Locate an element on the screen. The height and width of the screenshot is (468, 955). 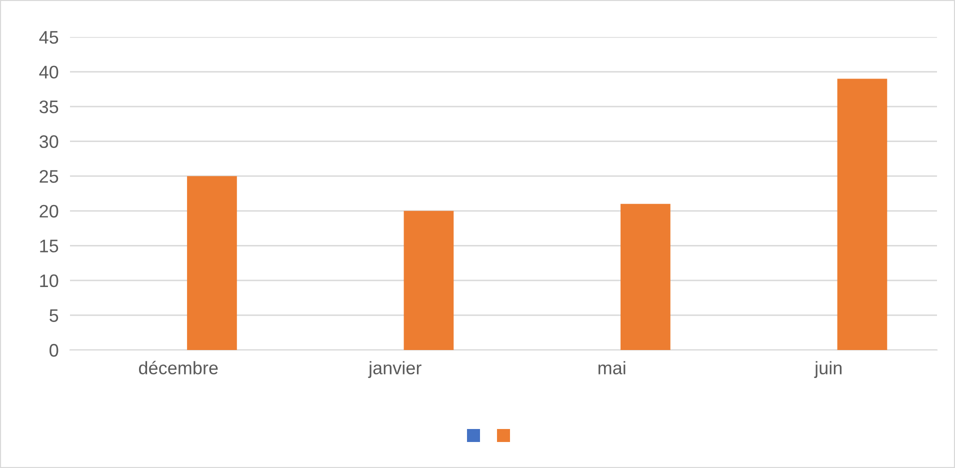
y-tick-label: 45 is located at coordinates (48, 37).